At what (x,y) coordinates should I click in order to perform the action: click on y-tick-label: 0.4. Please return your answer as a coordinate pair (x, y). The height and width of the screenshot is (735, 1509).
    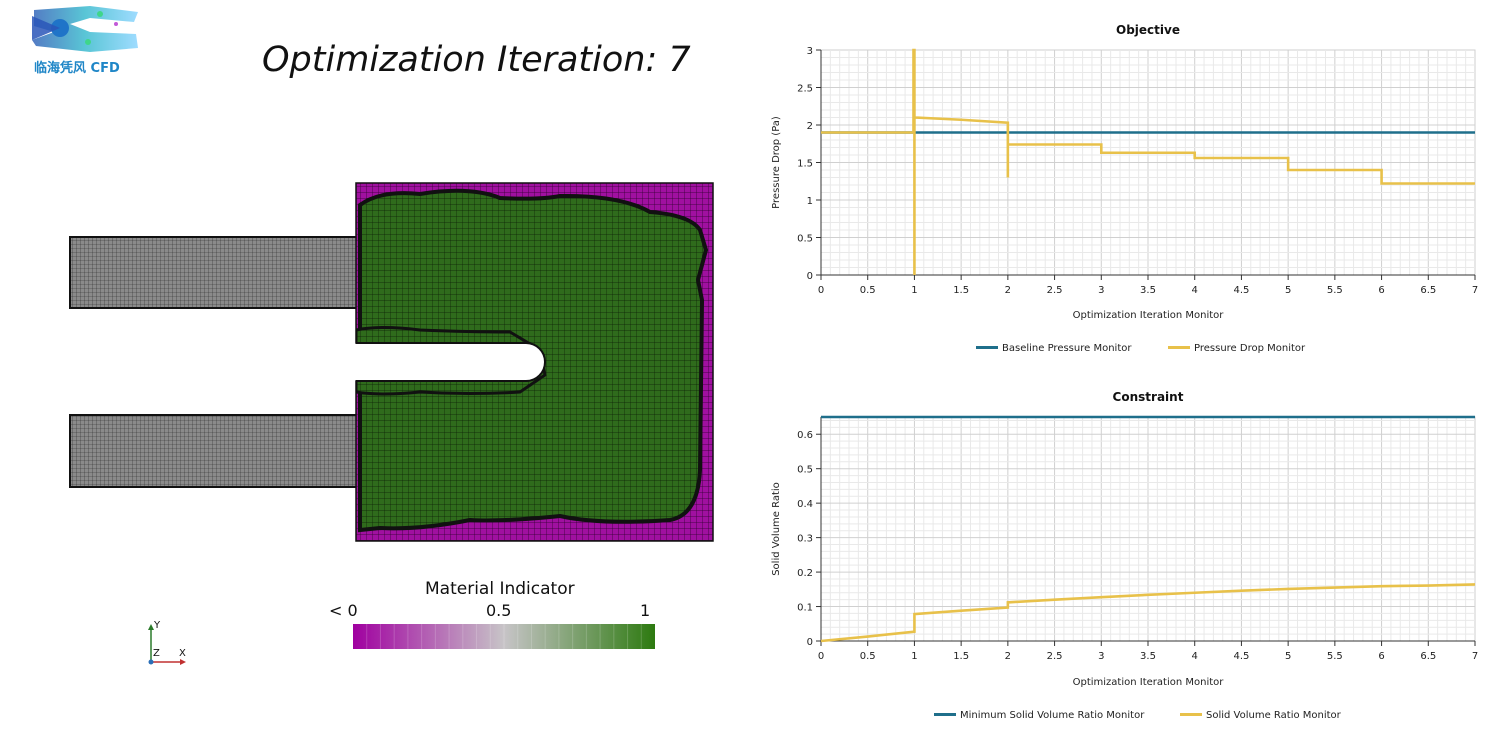
    Looking at the image, I should click on (805, 504).